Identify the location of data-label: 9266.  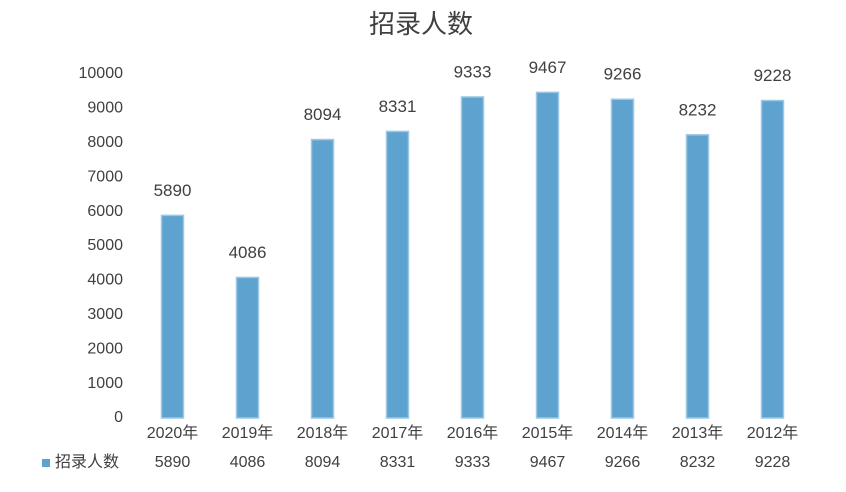
(623, 74).